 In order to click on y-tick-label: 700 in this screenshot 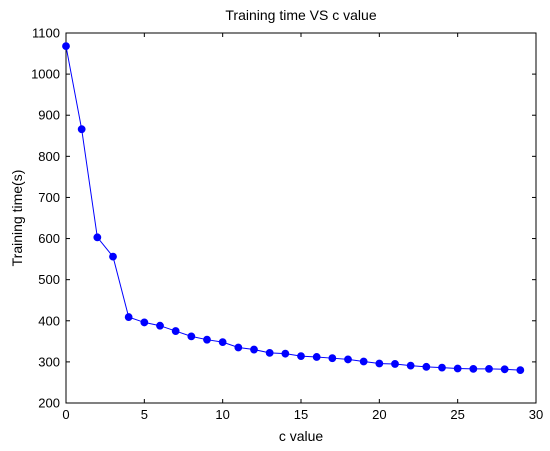, I will do `click(49, 197)`.